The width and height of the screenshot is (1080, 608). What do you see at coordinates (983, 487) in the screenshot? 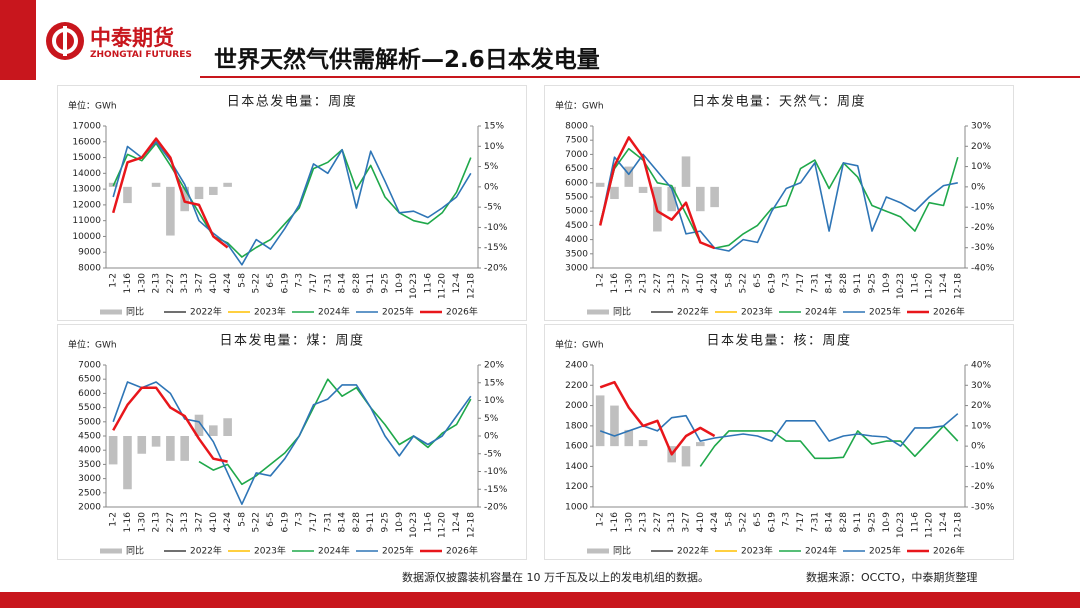
I see `y2-tick-label: -20%` at bounding box center [983, 487].